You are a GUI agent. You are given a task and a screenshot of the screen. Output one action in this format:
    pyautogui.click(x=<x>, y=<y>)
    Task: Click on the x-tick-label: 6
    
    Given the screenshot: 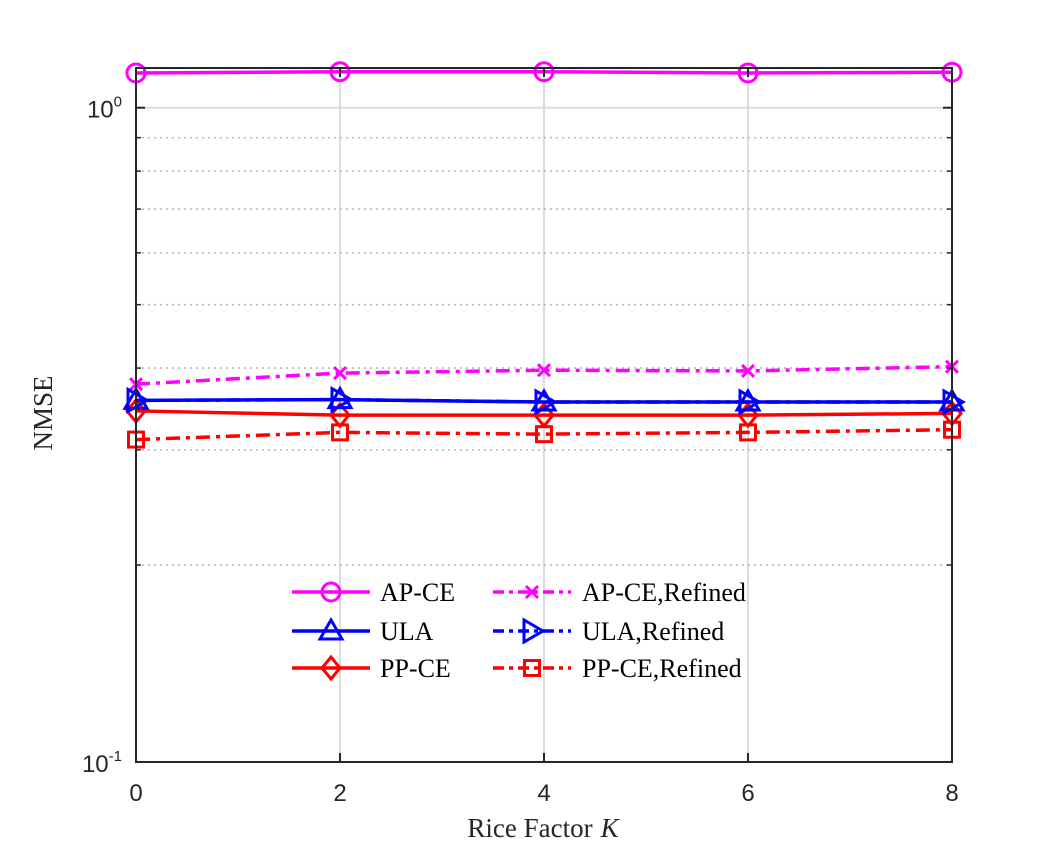 What is the action you would take?
    pyautogui.click(x=747, y=793)
    